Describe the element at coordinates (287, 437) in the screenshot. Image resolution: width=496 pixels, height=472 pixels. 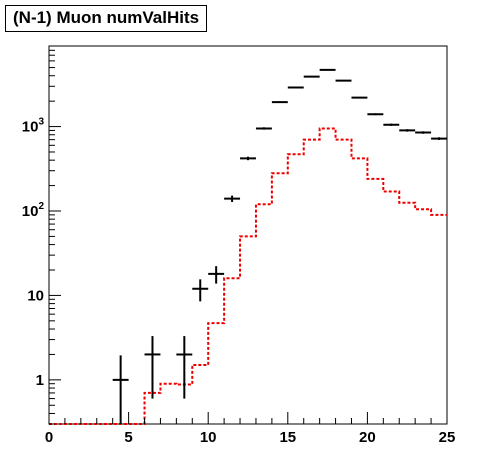
I see `x-tick-label: 15` at that location.